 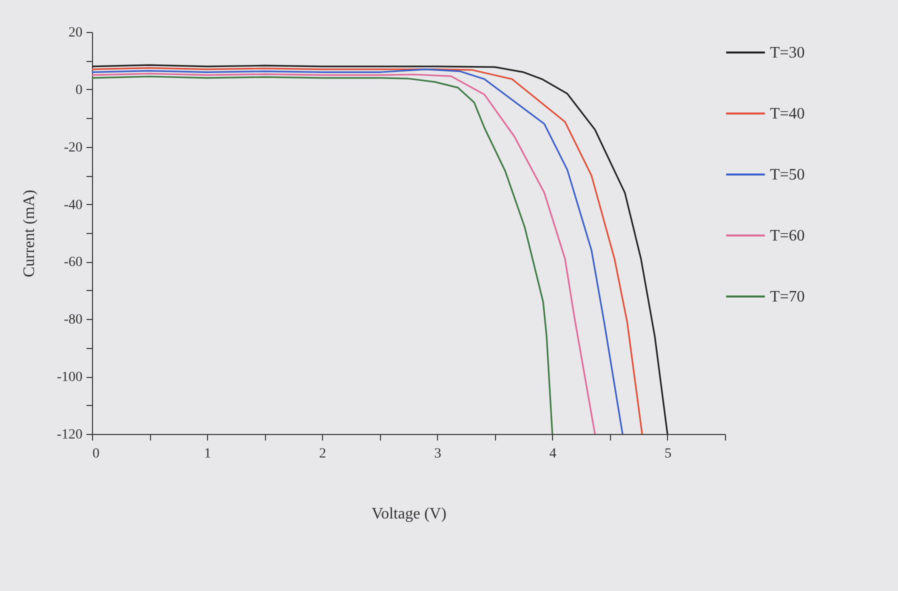 I want to click on y-tick-label: -40, so click(x=73, y=205).